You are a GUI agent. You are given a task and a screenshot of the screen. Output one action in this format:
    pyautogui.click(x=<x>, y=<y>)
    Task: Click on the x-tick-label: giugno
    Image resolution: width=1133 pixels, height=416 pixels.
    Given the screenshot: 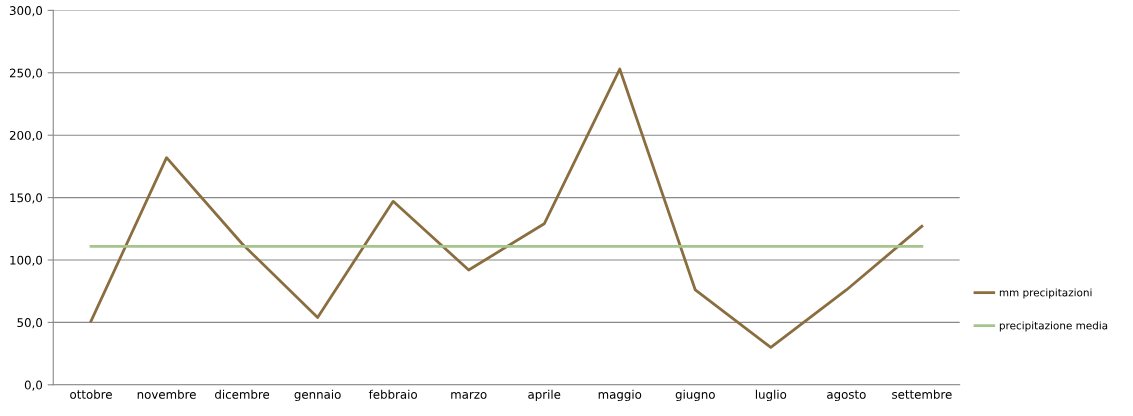 What is the action you would take?
    pyautogui.click(x=695, y=395)
    